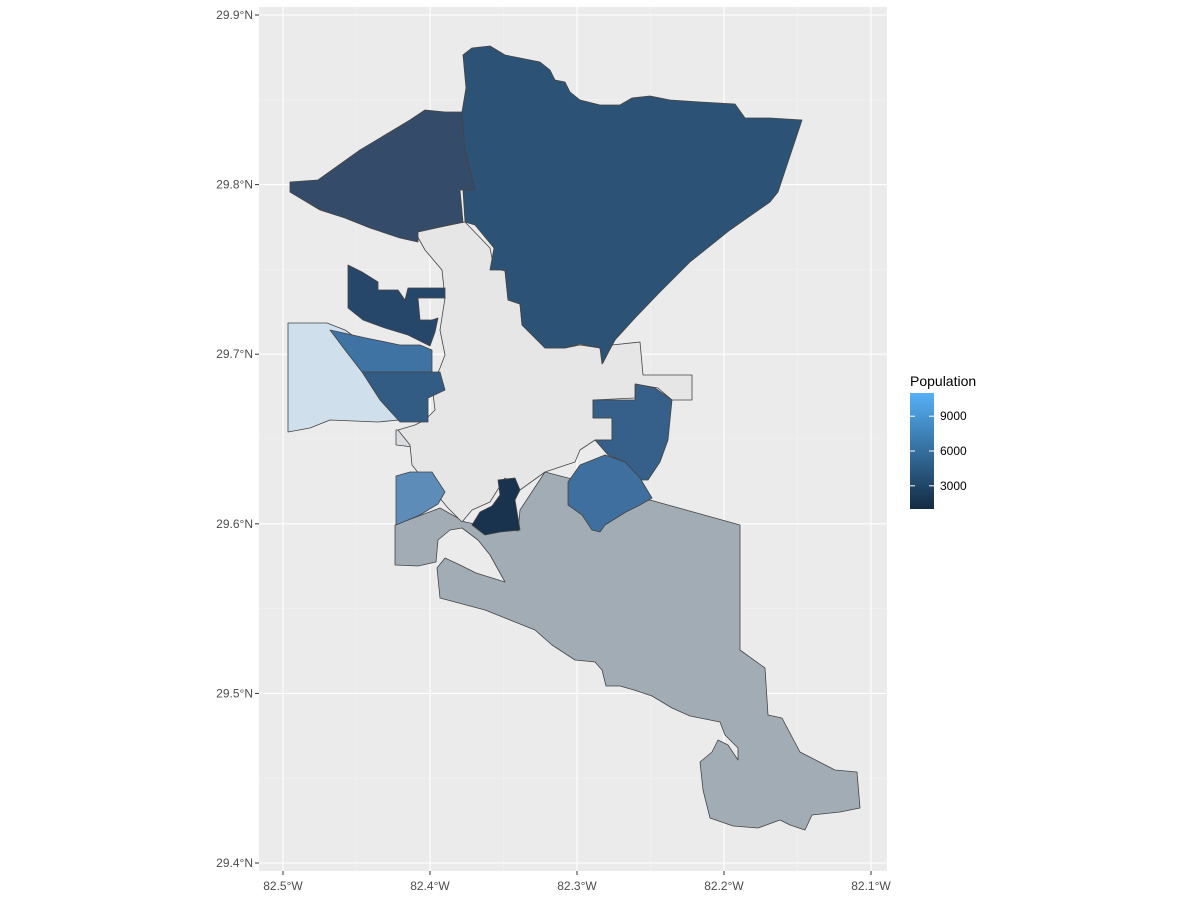  What do you see at coordinates (496, 506) in the screenshot?
I see `region-central-dark-tract` at bounding box center [496, 506].